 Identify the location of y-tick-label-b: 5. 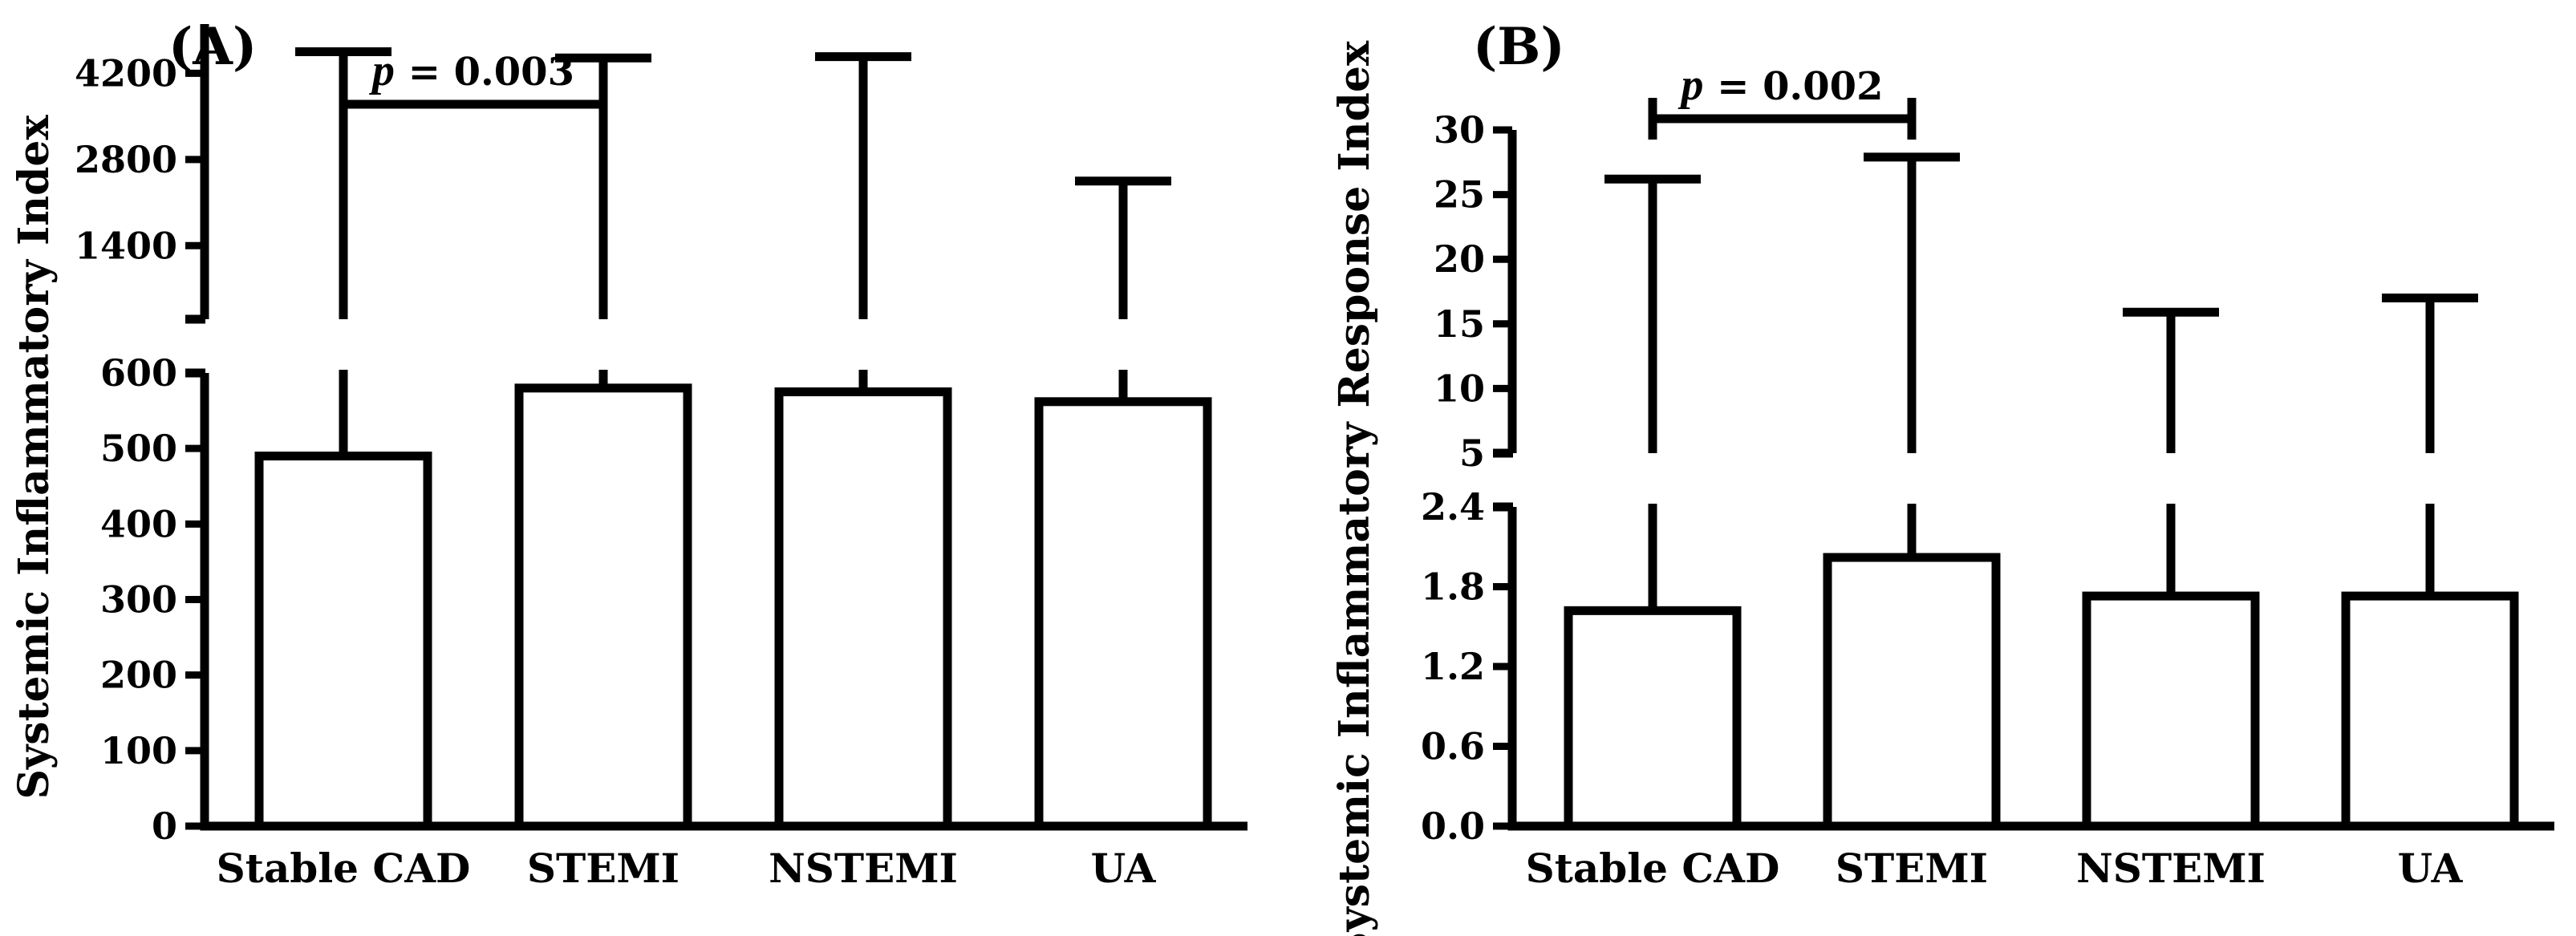
(1472, 454).